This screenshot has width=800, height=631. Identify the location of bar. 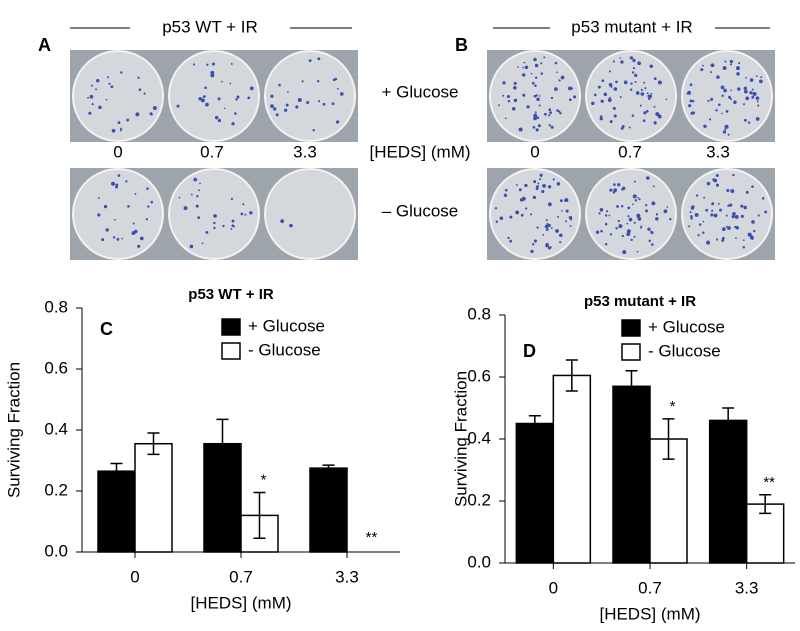
(116, 511).